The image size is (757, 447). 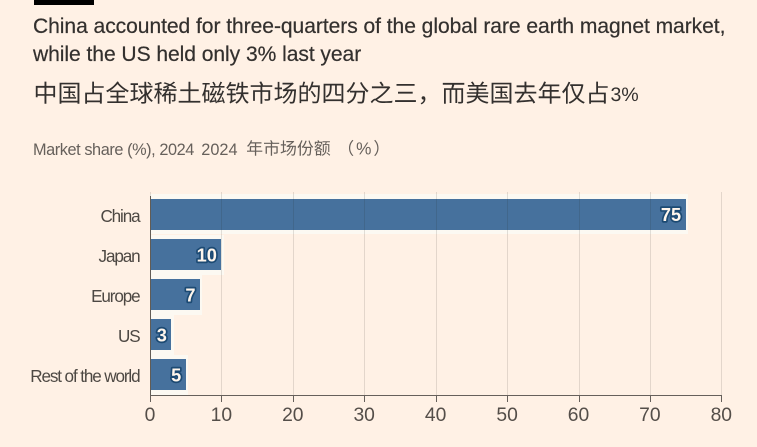 What do you see at coordinates (190, 295) in the screenshot?
I see `svg-text: 7` at bounding box center [190, 295].